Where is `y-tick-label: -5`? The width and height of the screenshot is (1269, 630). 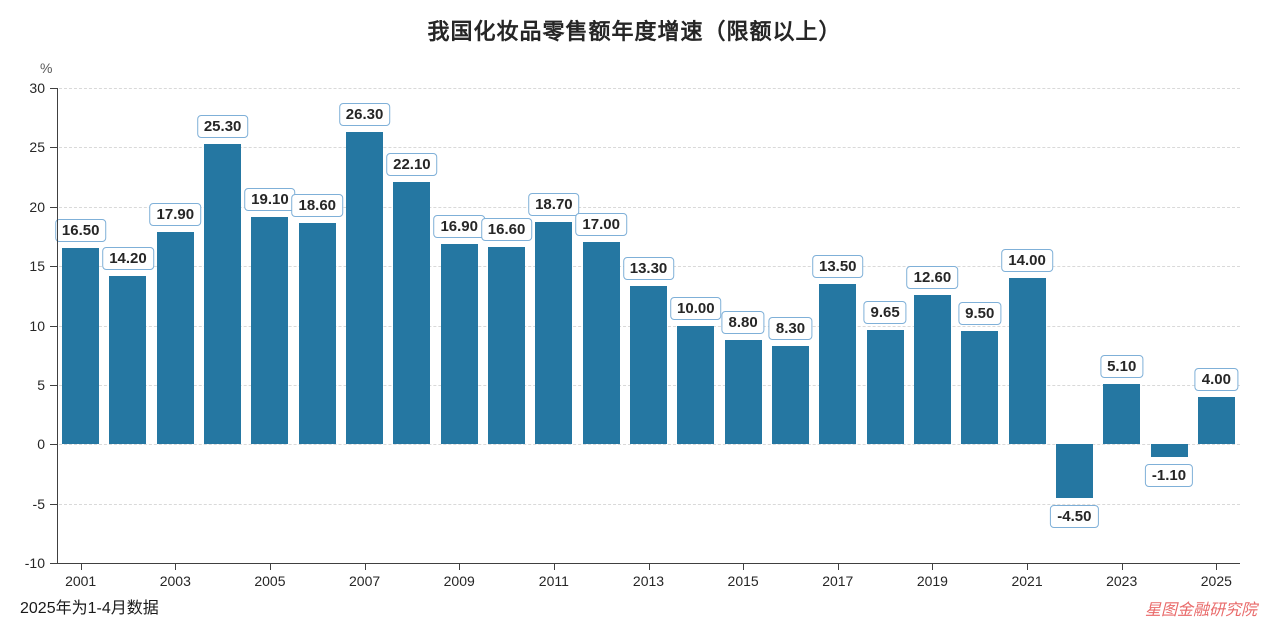
y-tick-label: -5 is located at coordinates (38, 503).